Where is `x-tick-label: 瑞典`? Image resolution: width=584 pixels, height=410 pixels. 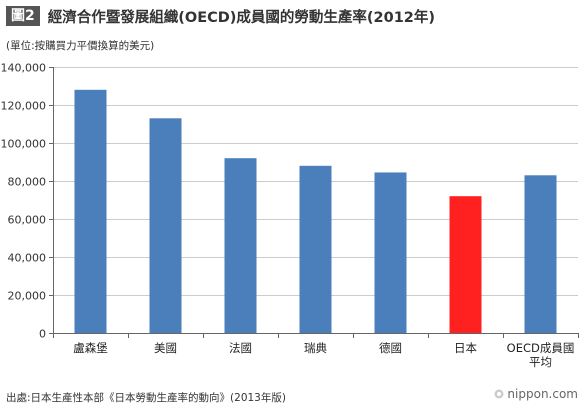 x-tick-label: 瑞典 is located at coordinates (315, 348).